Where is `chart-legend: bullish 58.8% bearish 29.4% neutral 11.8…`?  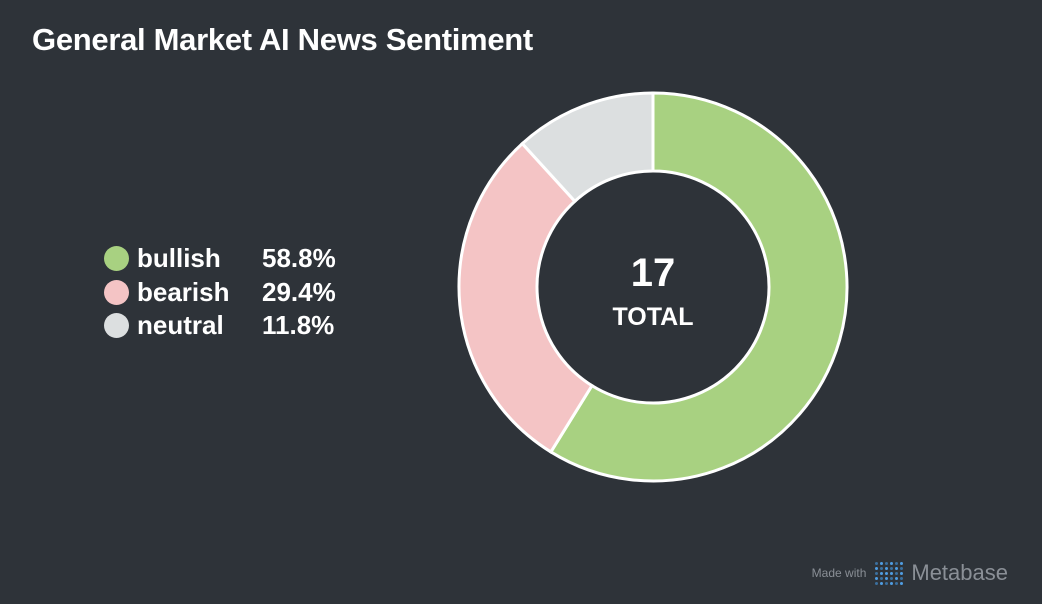
chart-legend: bullish 58.8% bearish 29.4% neutral 11.8… is located at coordinates (223, 292).